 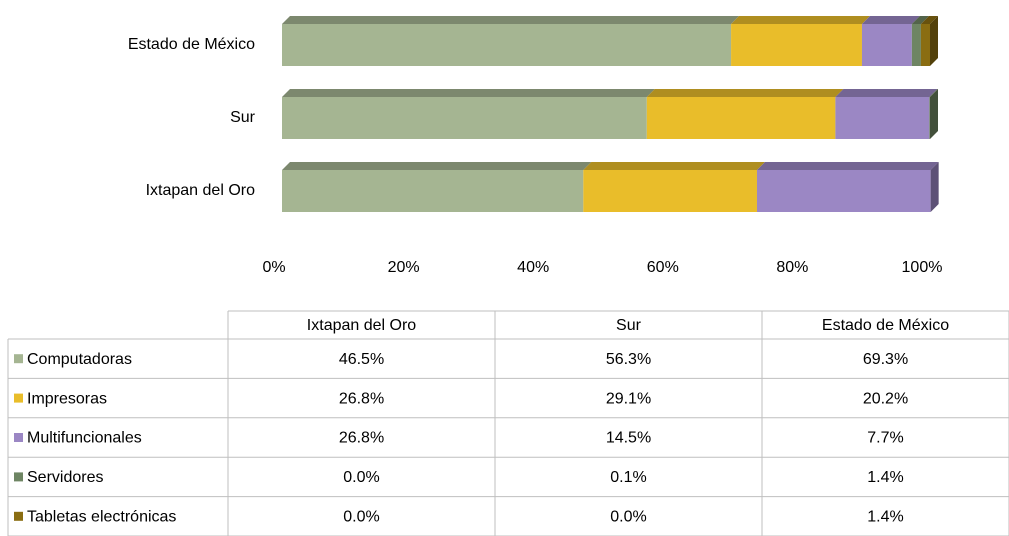 What do you see at coordinates (84, 438) in the screenshot?
I see `legend-label: Multifuncionales` at bounding box center [84, 438].